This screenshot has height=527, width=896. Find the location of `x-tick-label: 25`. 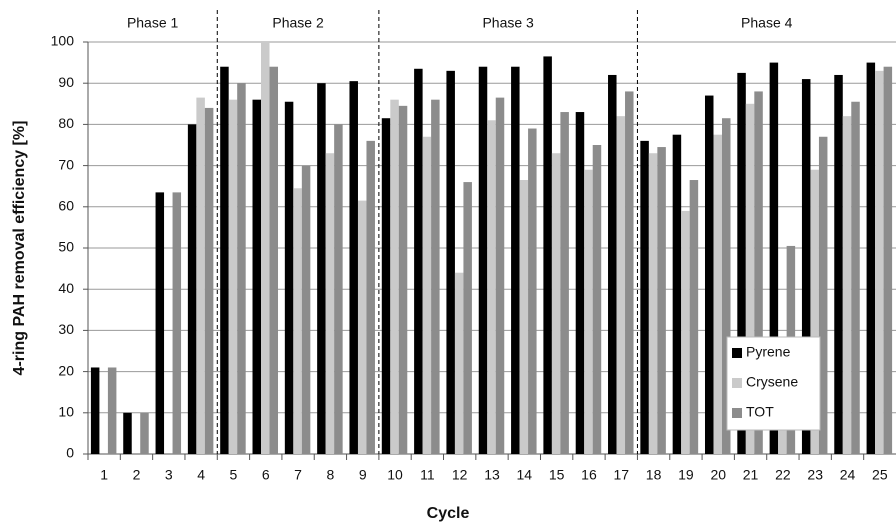

x-tick-label: 25 is located at coordinates (880, 475).